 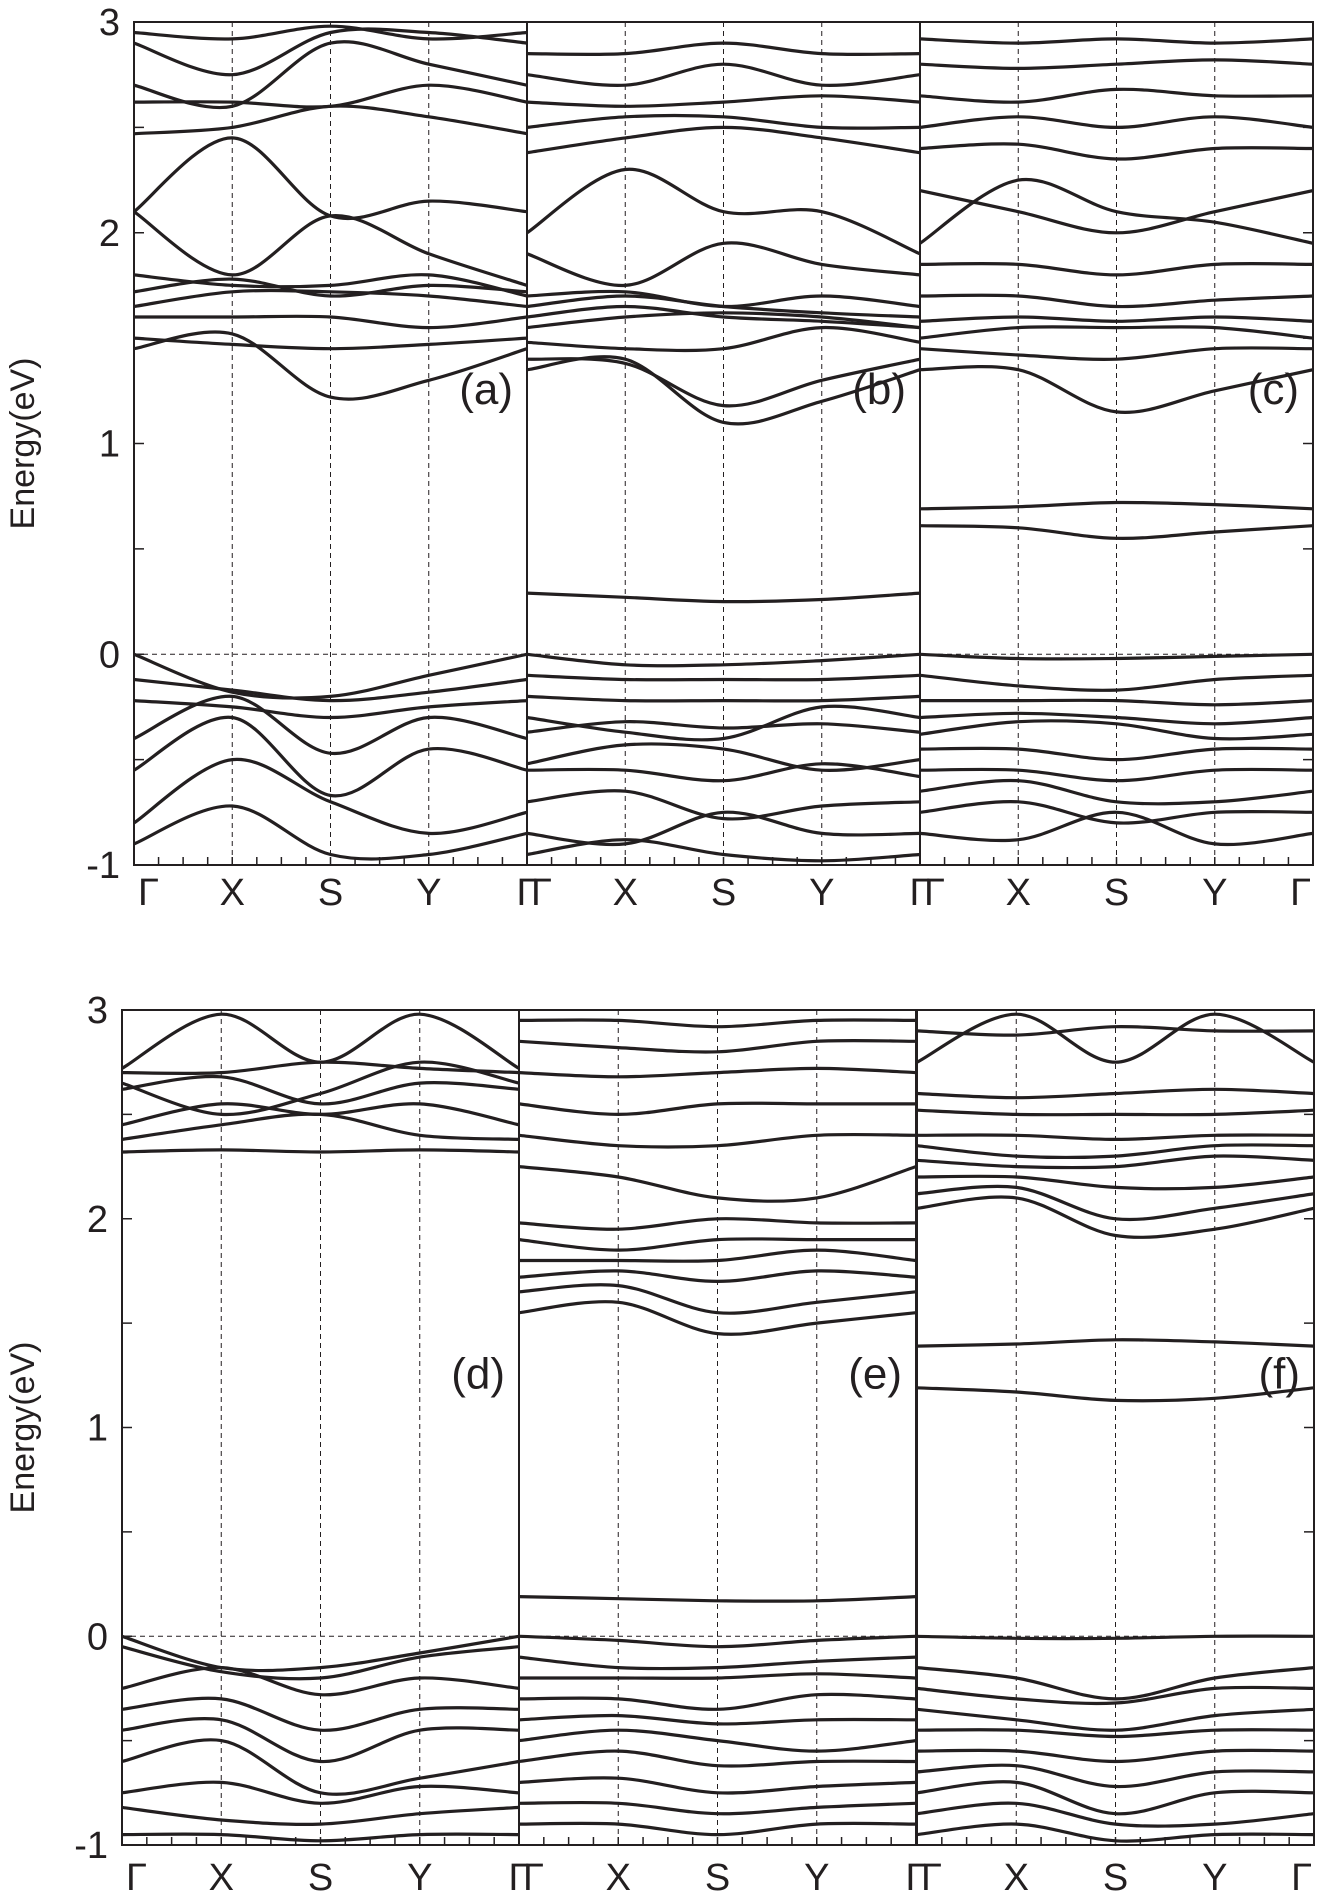 I want to click on panel-e: (e) Γ X S Y Γ, so click(x=722, y=1454).